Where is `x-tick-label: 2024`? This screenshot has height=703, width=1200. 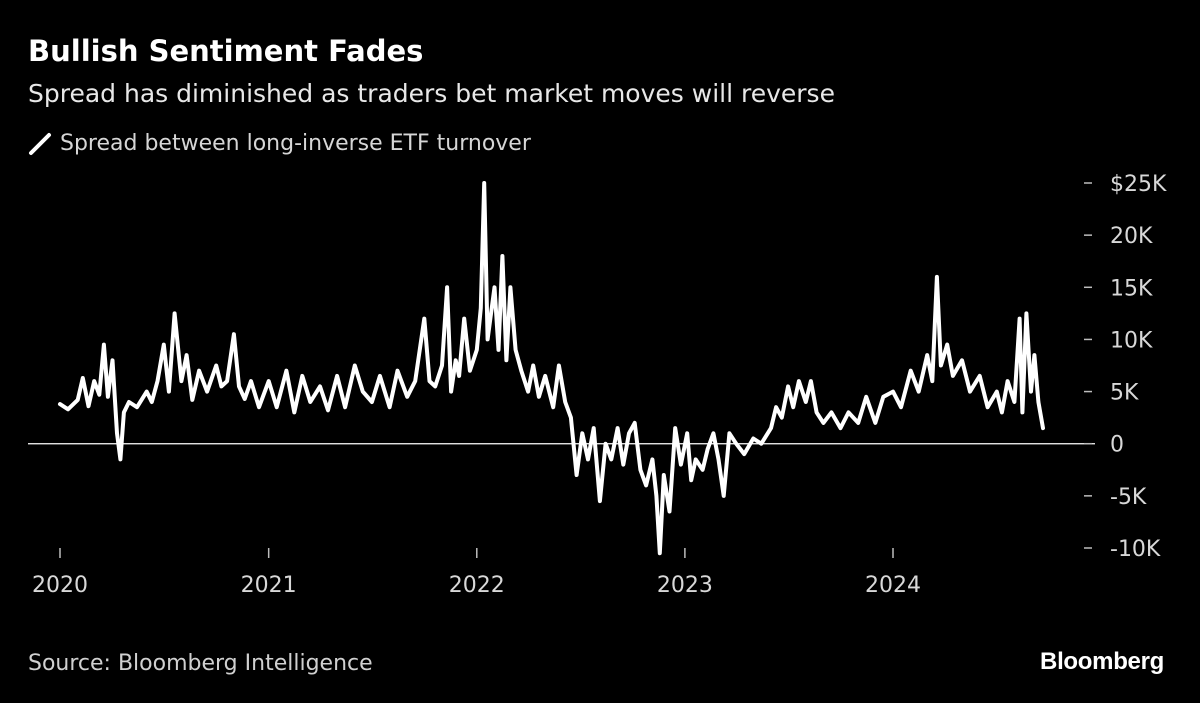 x-tick-label: 2024 is located at coordinates (893, 585).